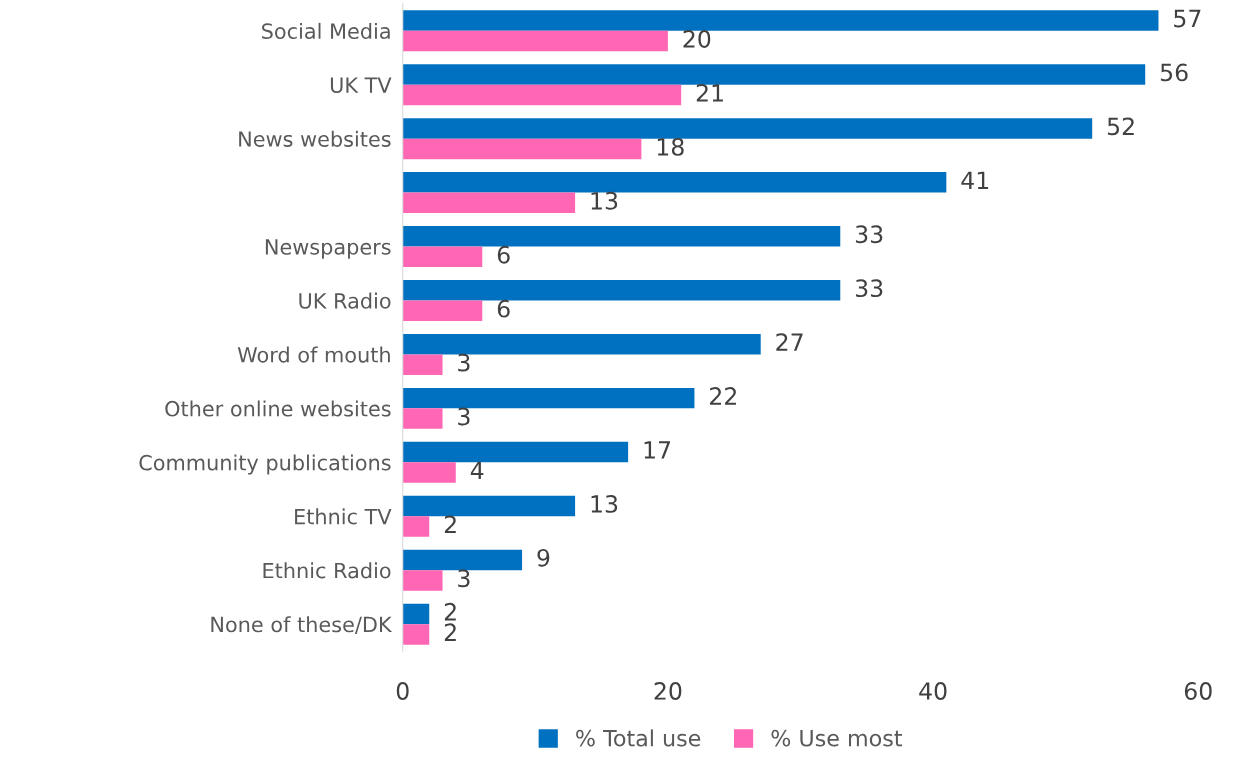 This screenshot has height=766, width=1243. Describe the element at coordinates (315, 138) in the screenshot. I see `y-tick-label: News websites` at that location.